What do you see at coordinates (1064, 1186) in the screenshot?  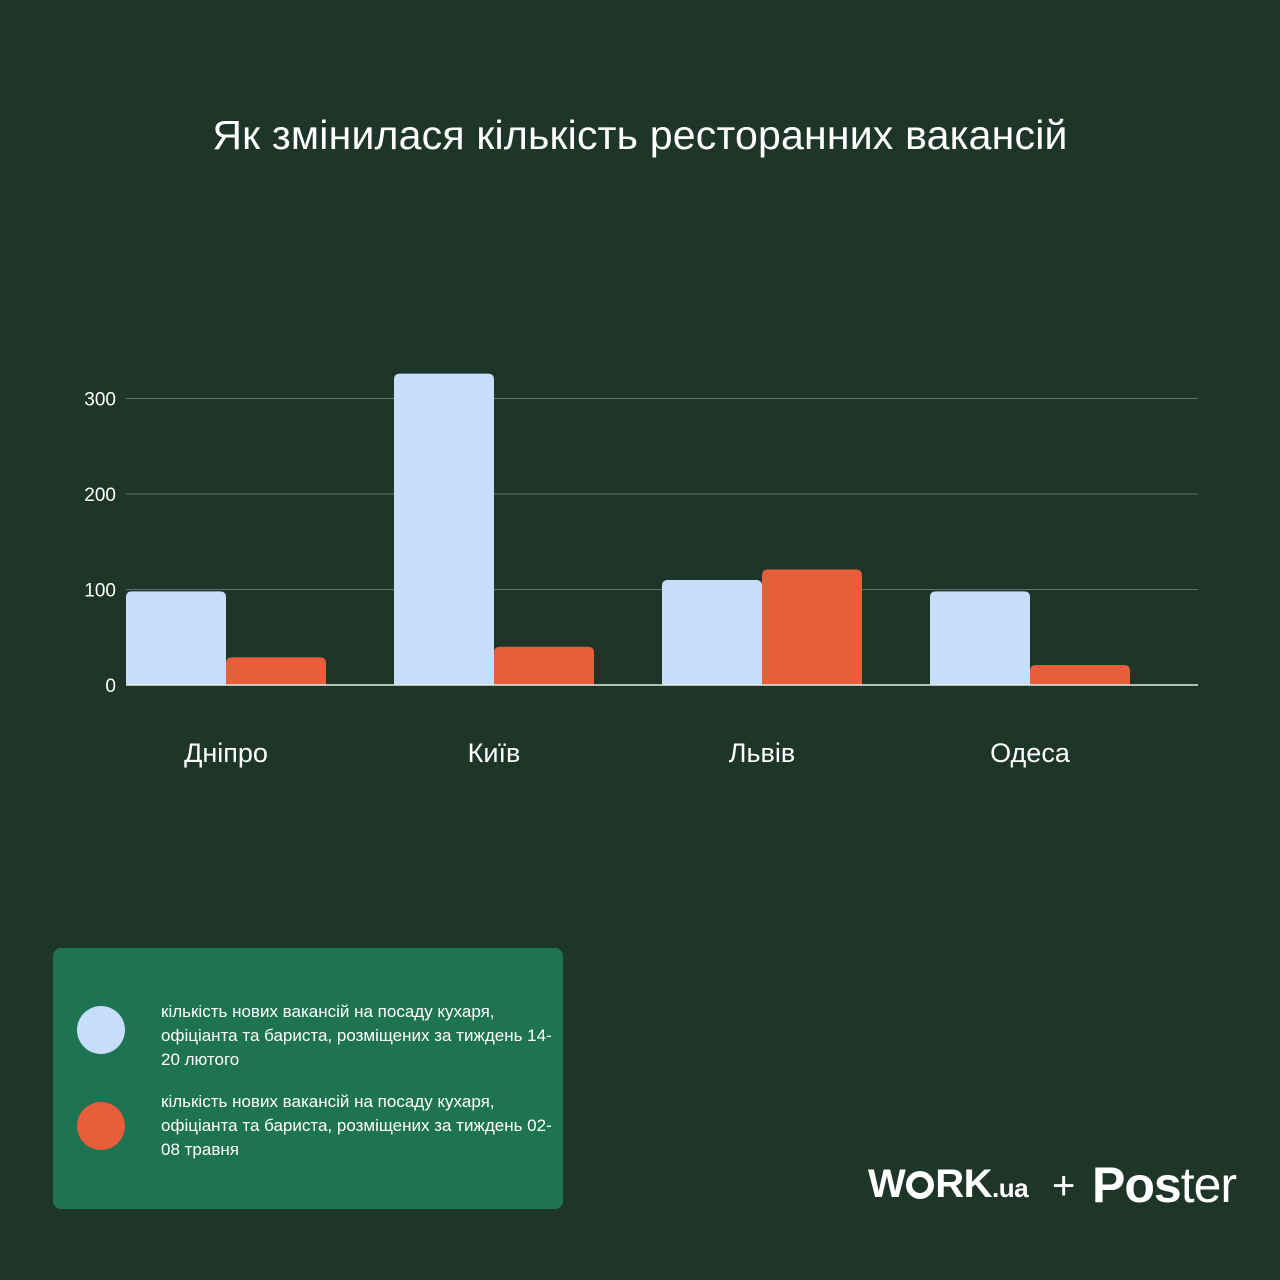 I see `plus-sign: +` at bounding box center [1064, 1186].